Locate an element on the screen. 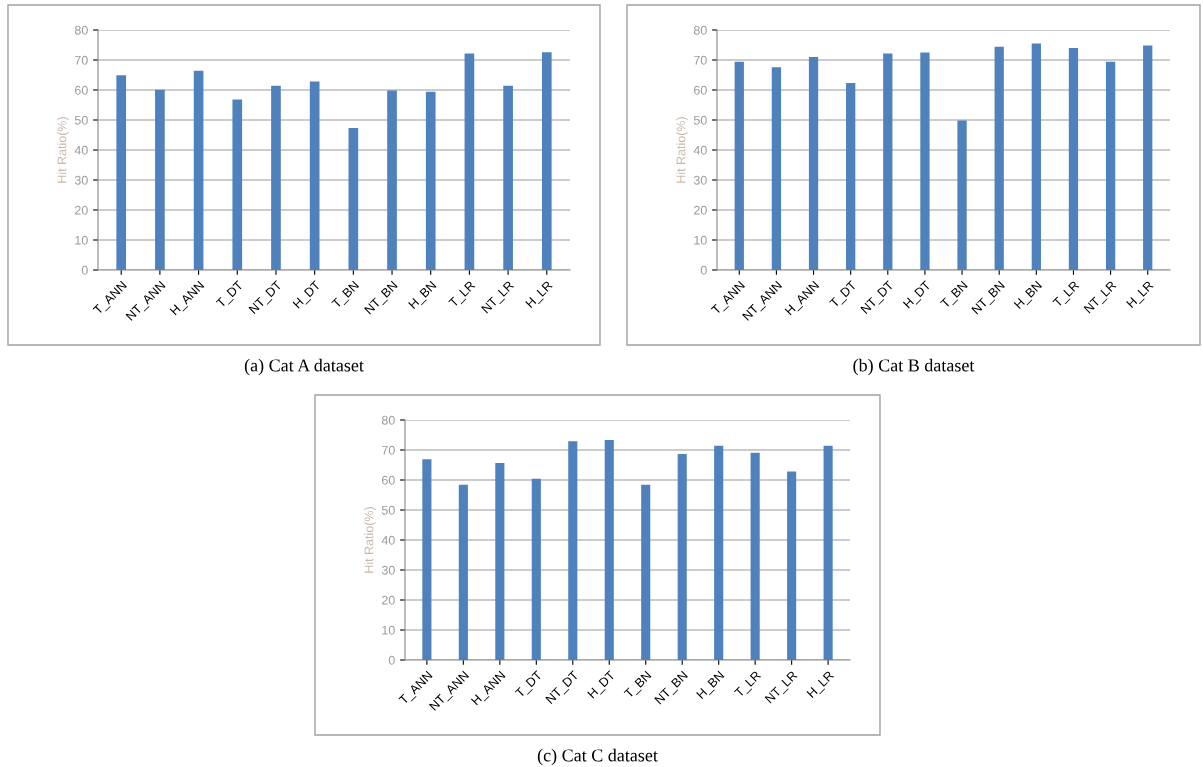 This screenshot has height=767, width=1203. text: (c) Cat C dataset is located at coordinates (597, 757).